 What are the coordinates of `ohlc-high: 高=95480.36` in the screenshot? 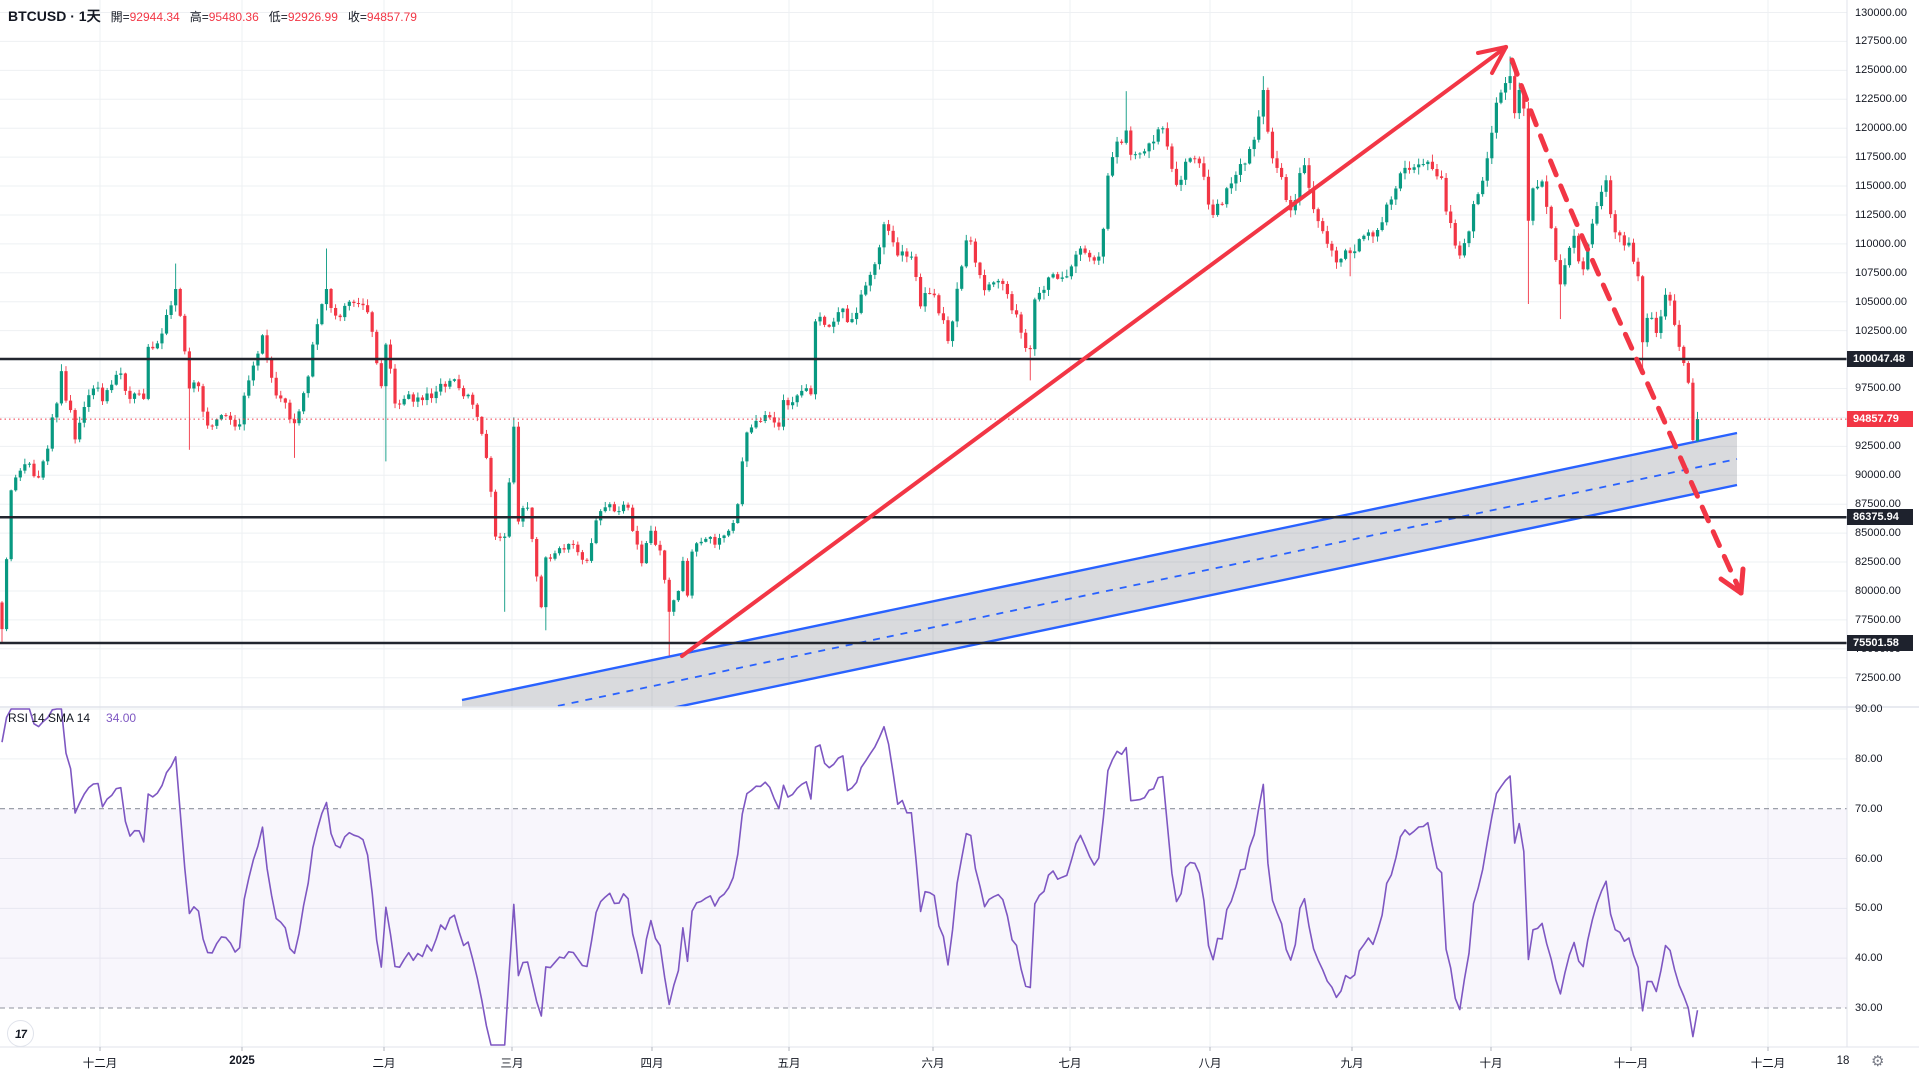 It's located at (224, 17).